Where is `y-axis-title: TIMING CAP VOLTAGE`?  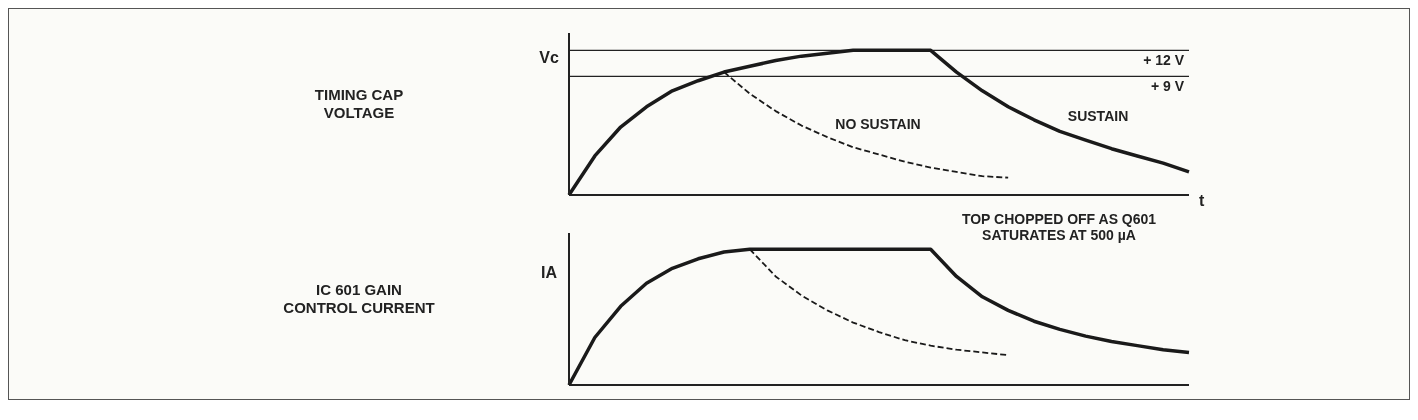
y-axis-title: TIMING CAP VOLTAGE is located at coordinates (359, 103).